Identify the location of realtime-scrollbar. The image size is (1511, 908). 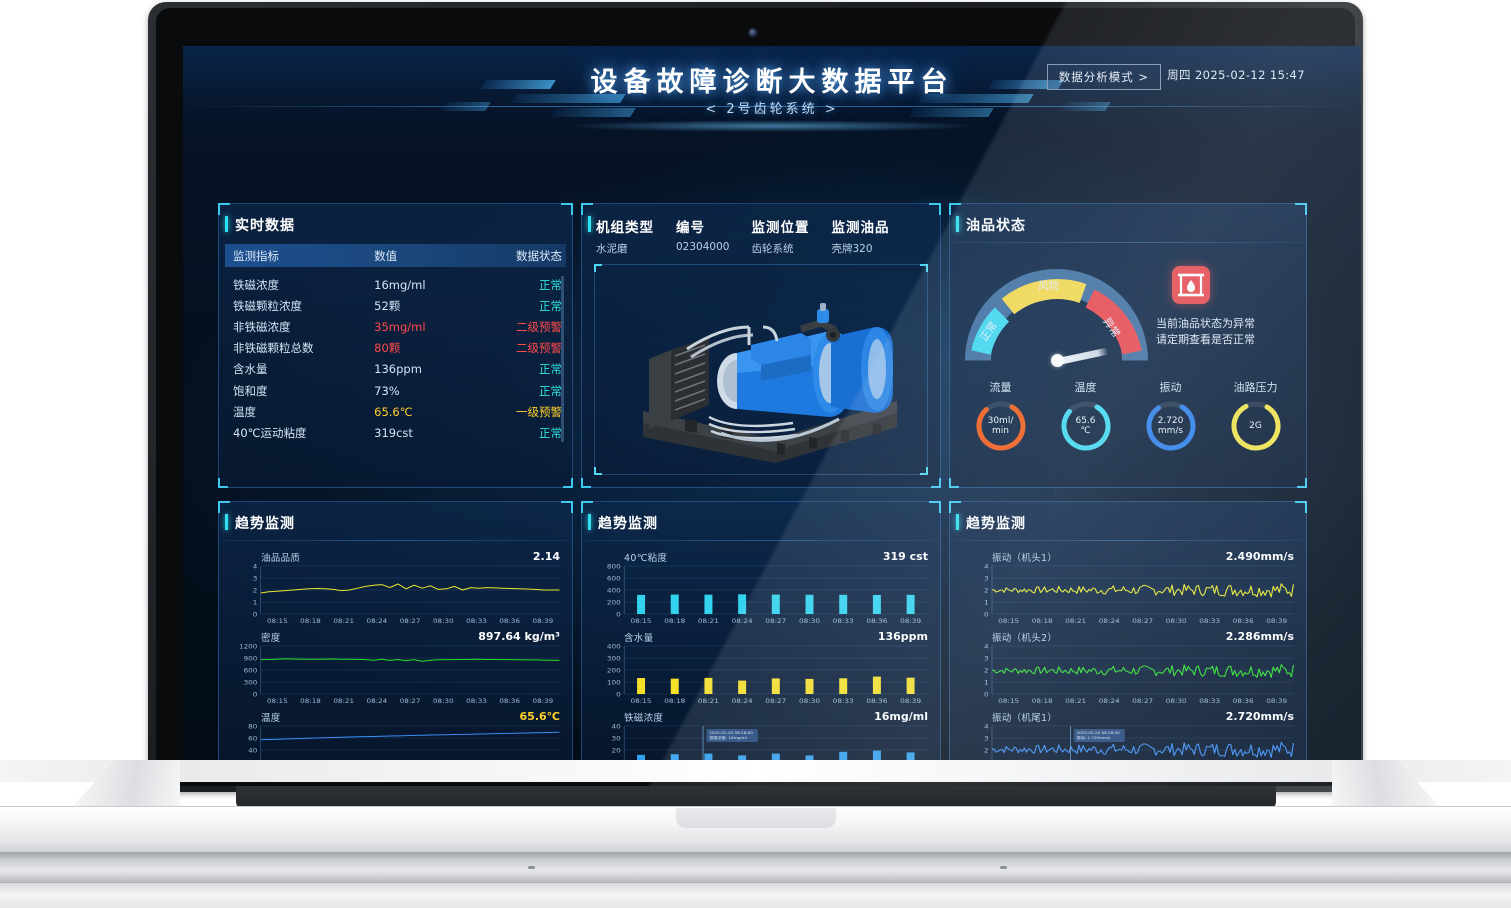
(562, 359).